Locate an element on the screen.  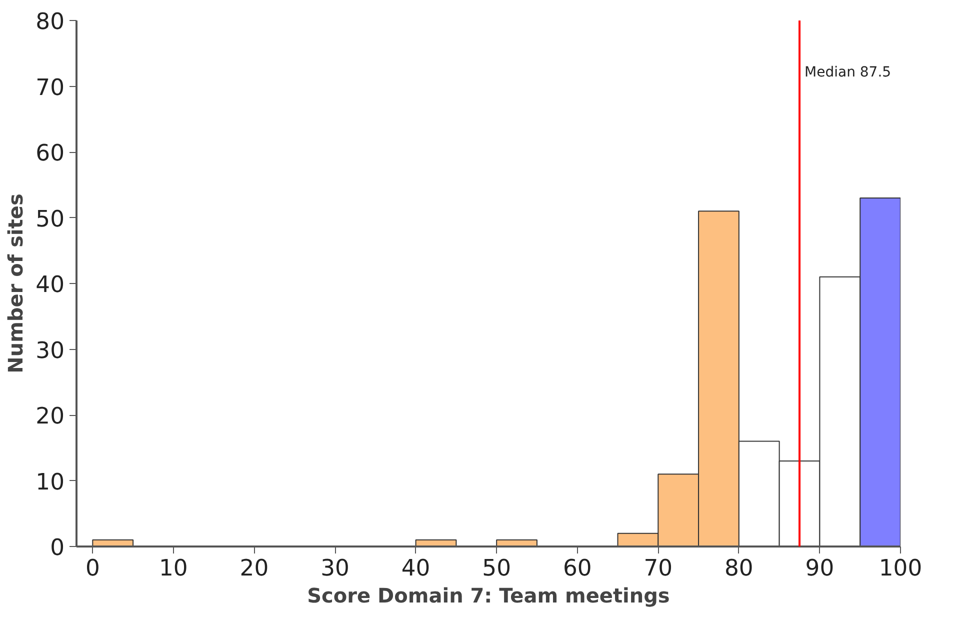
x-tick-label: 90 is located at coordinates (819, 569).